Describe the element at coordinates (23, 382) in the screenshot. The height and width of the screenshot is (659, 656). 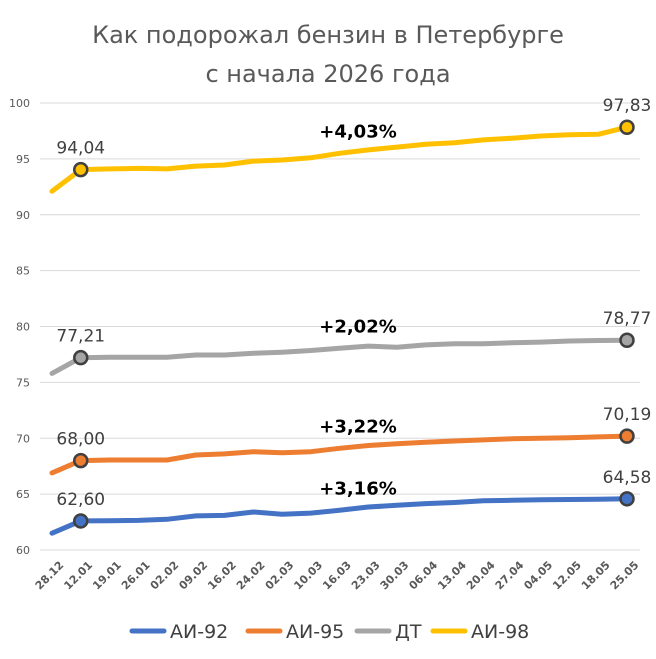
I see `y-tick-label: 75` at that location.